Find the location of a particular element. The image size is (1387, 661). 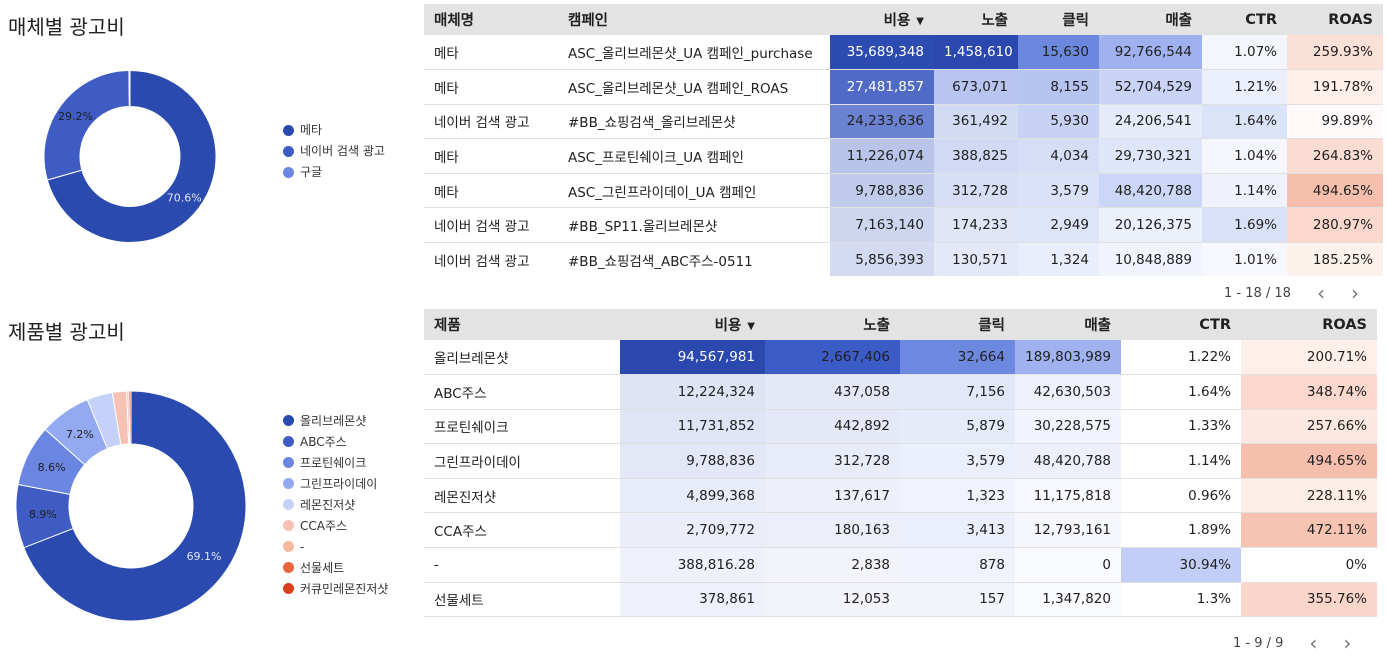

table-cell: 12,224,324 is located at coordinates (692, 392).